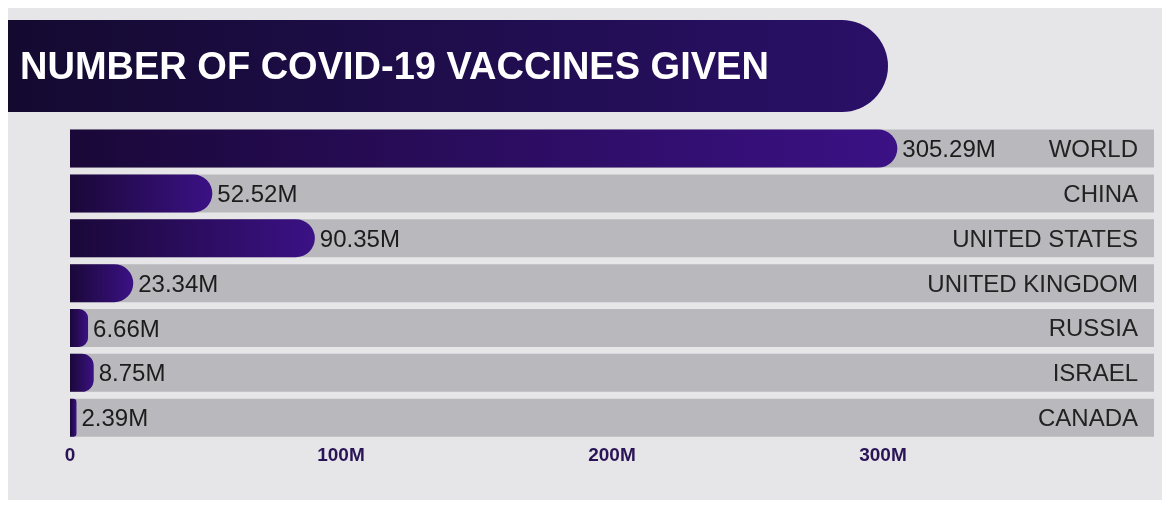 The width and height of the screenshot is (1170, 508). I want to click on data-label: 2.39M, so click(115, 418).